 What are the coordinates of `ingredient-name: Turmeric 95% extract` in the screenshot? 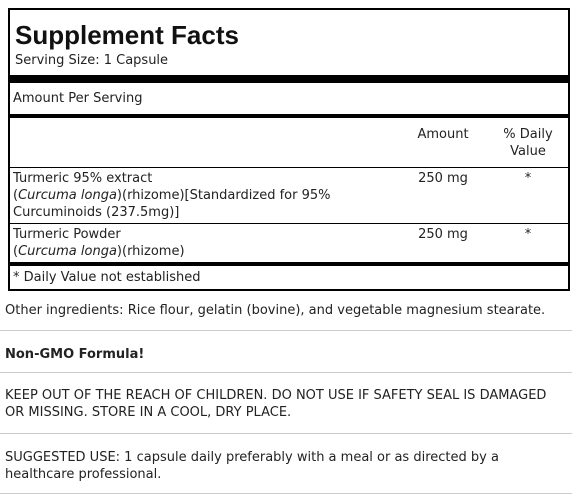 It's located at (83, 178).